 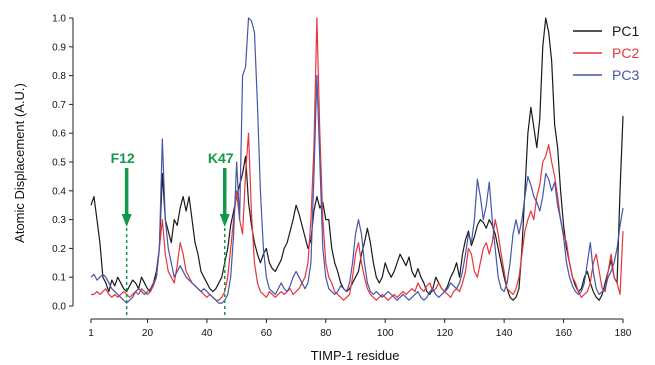 What do you see at coordinates (625, 75) in the screenshot?
I see `legend-label: PC3` at bounding box center [625, 75].